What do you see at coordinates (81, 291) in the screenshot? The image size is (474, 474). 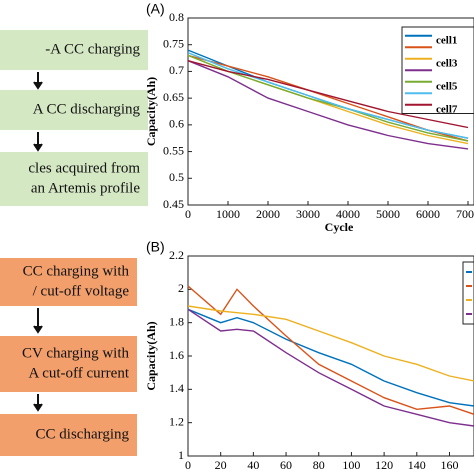 I see `flow-text: / cut-off voltage` at bounding box center [81, 291].